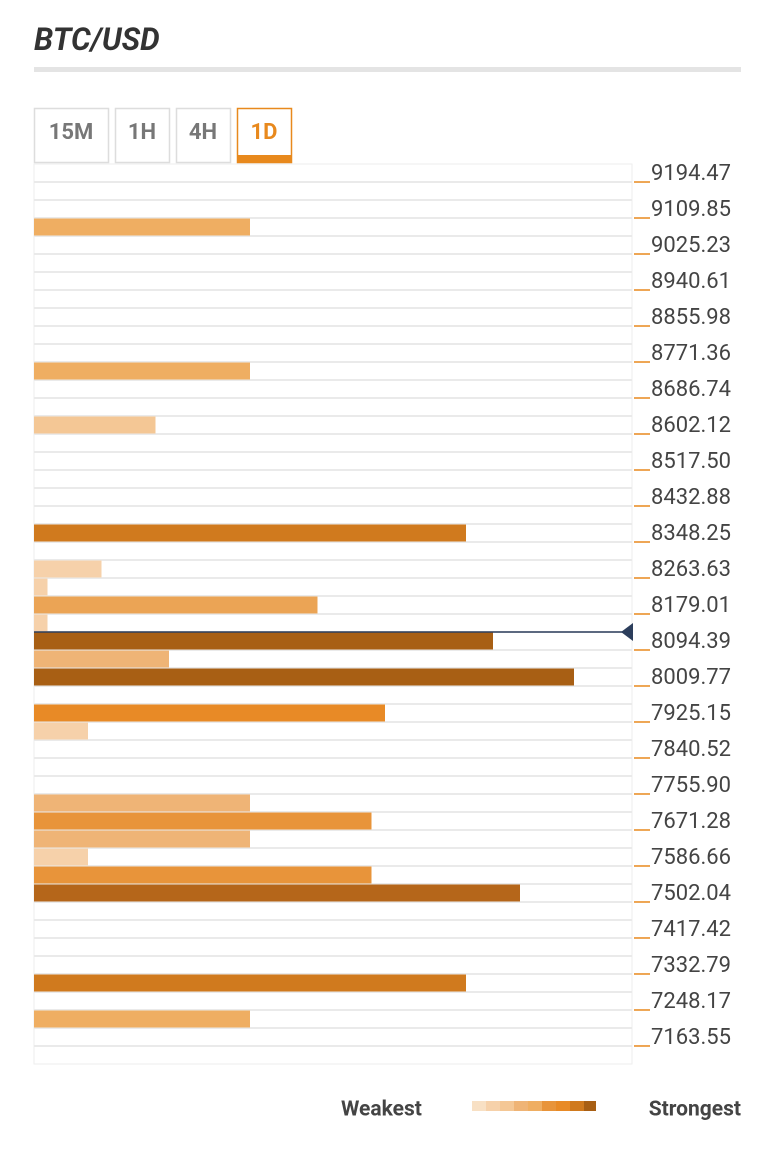 The height and width of the screenshot is (1173, 763). What do you see at coordinates (691, 173) in the screenshot?
I see `y-tick-label: 9194.47` at bounding box center [691, 173].